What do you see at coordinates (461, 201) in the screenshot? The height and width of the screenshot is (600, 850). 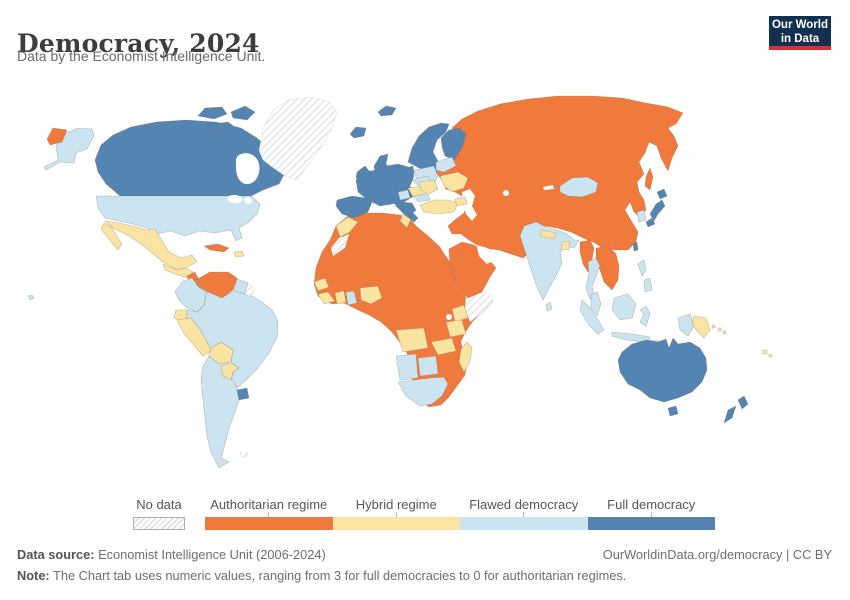 I see `region-caucasus` at bounding box center [461, 201].